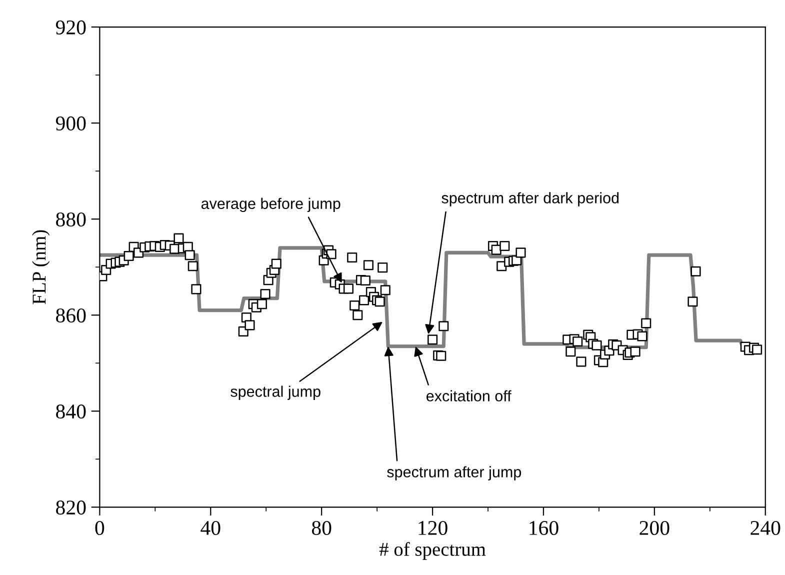 This screenshot has width=785, height=575. What do you see at coordinates (454, 473) in the screenshot?
I see `annotation: spectrum after jump` at bounding box center [454, 473].